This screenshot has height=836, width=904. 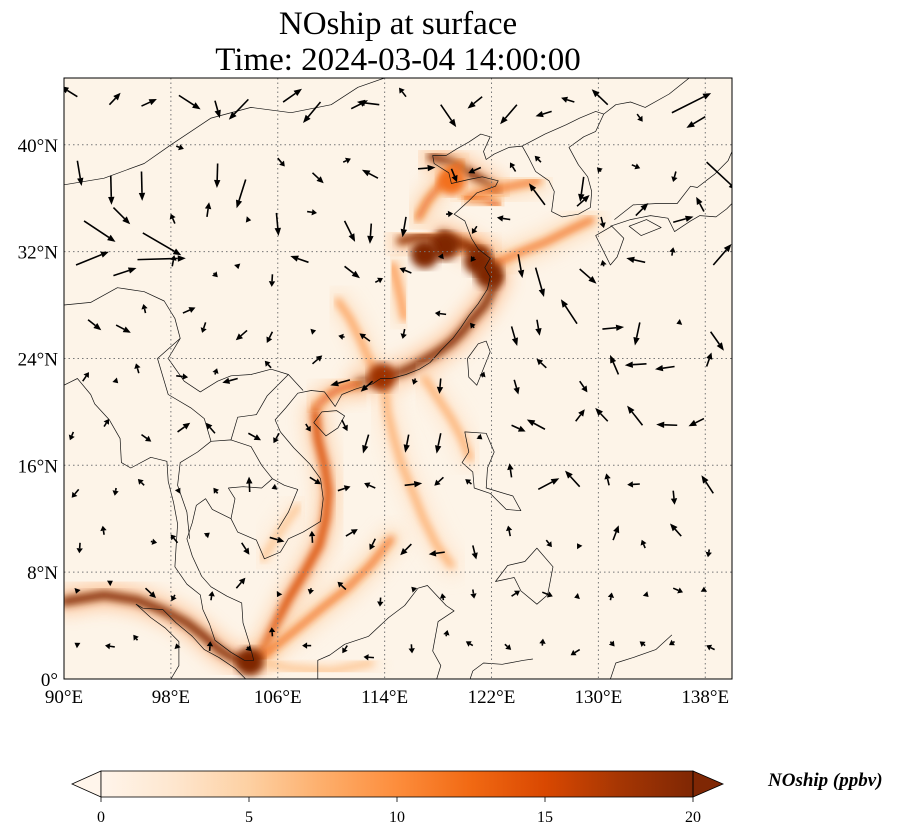 I want to click on shipping-lane, so click(x=398, y=292).